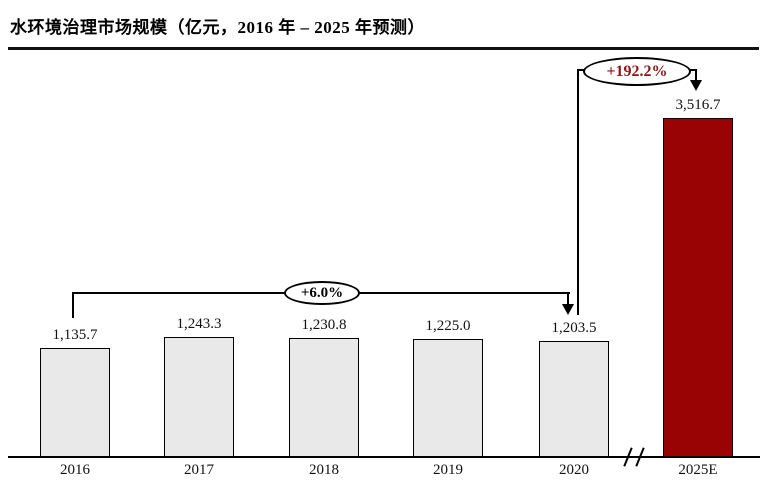 This screenshot has height=491, width=767. What do you see at coordinates (574, 470) in the screenshot?
I see `x-tick-2020: 2020` at bounding box center [574, 470].